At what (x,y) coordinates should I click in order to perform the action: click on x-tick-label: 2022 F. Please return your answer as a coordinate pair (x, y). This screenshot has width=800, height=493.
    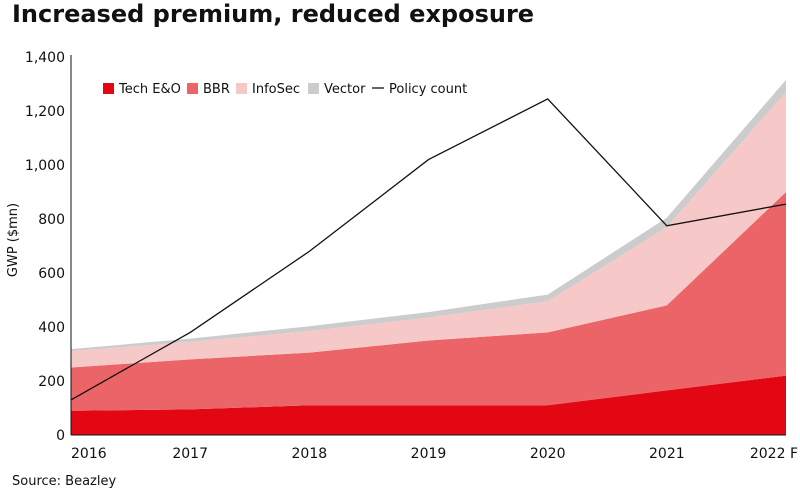
    Looking at the image, I should click on (774, 454).